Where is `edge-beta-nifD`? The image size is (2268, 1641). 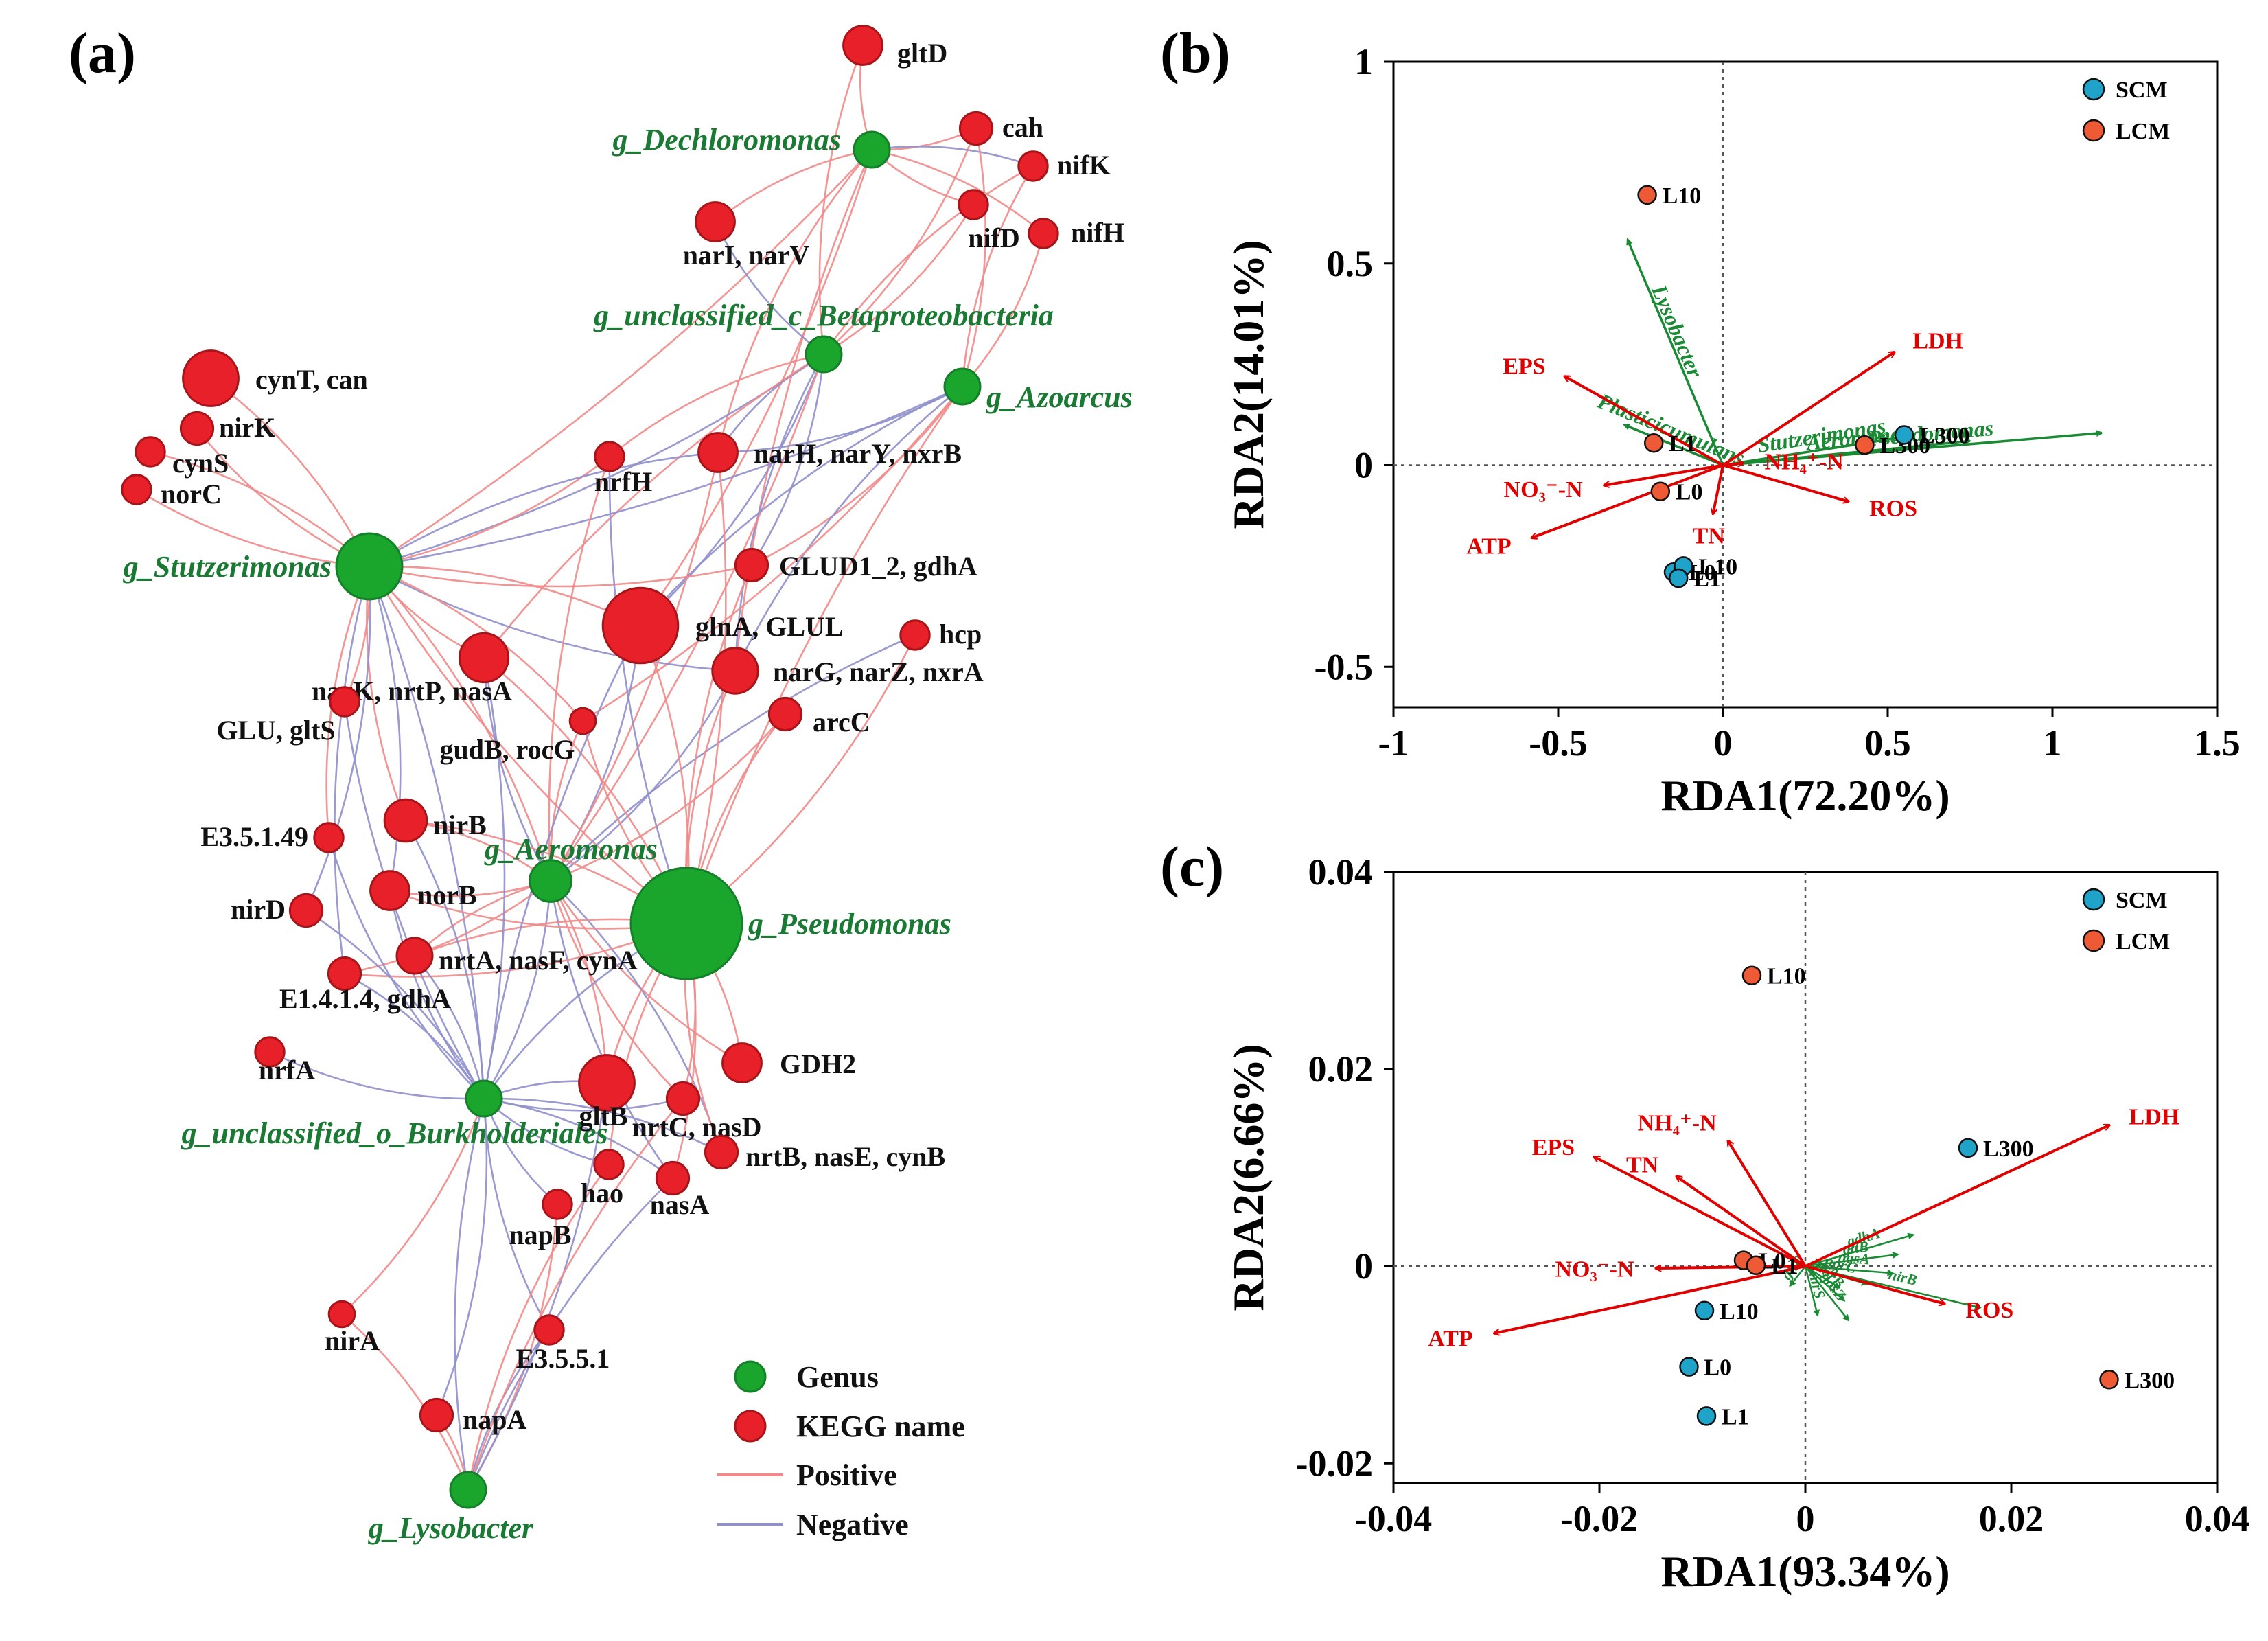 edge-beta-nifD is located at coordinates (899, 280).